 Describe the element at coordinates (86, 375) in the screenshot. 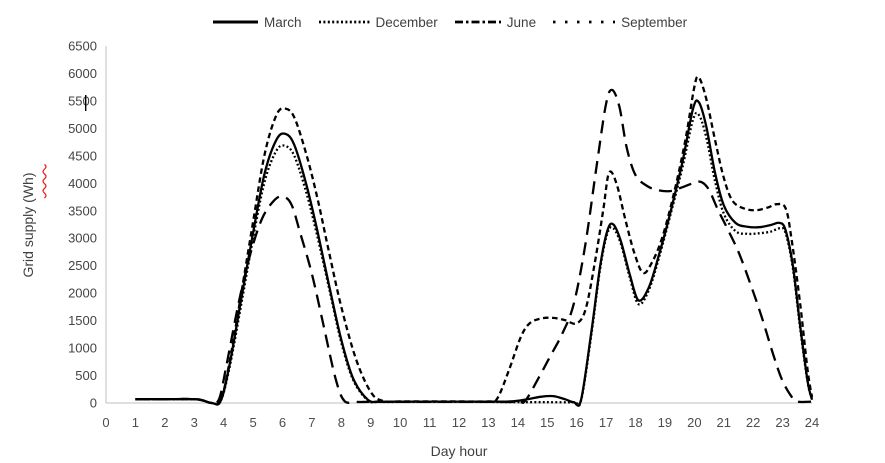

I see `y-tick-label: 500` at that location.